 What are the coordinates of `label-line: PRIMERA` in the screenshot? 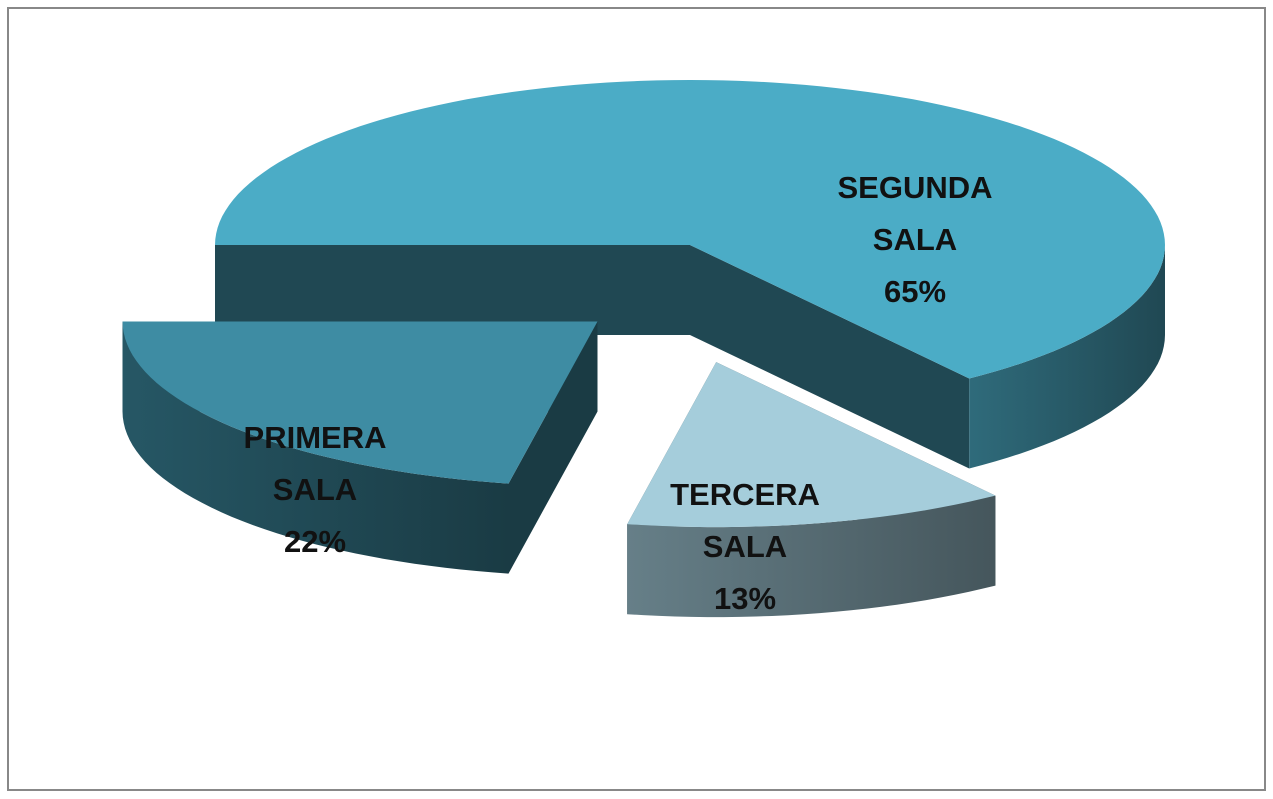 It's located at (315, 437).